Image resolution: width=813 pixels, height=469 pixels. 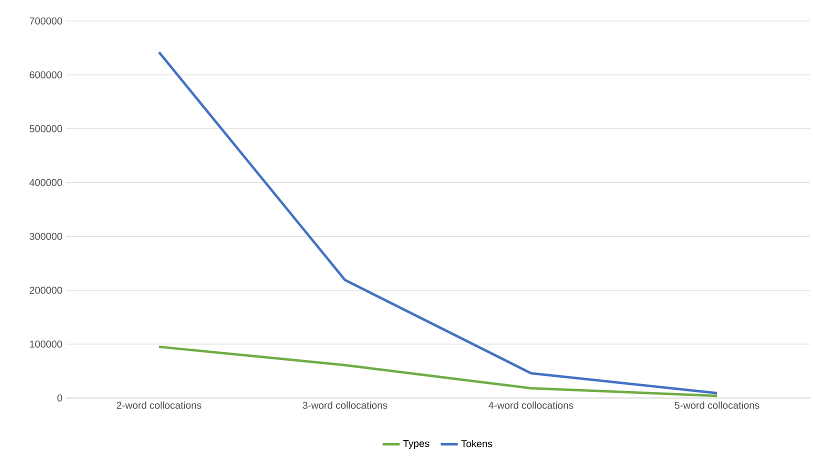 I want to click on y-tick-label: 100000, so click(x=46, y=344).